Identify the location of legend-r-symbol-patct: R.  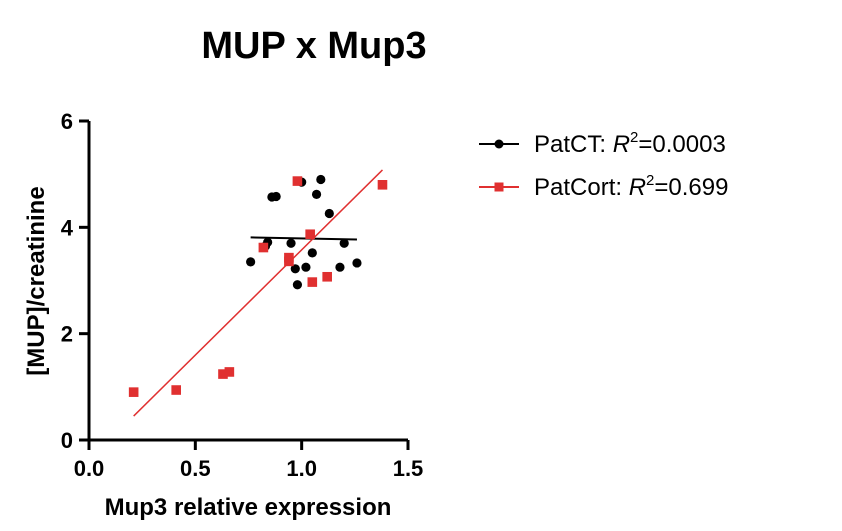
(621, 144).